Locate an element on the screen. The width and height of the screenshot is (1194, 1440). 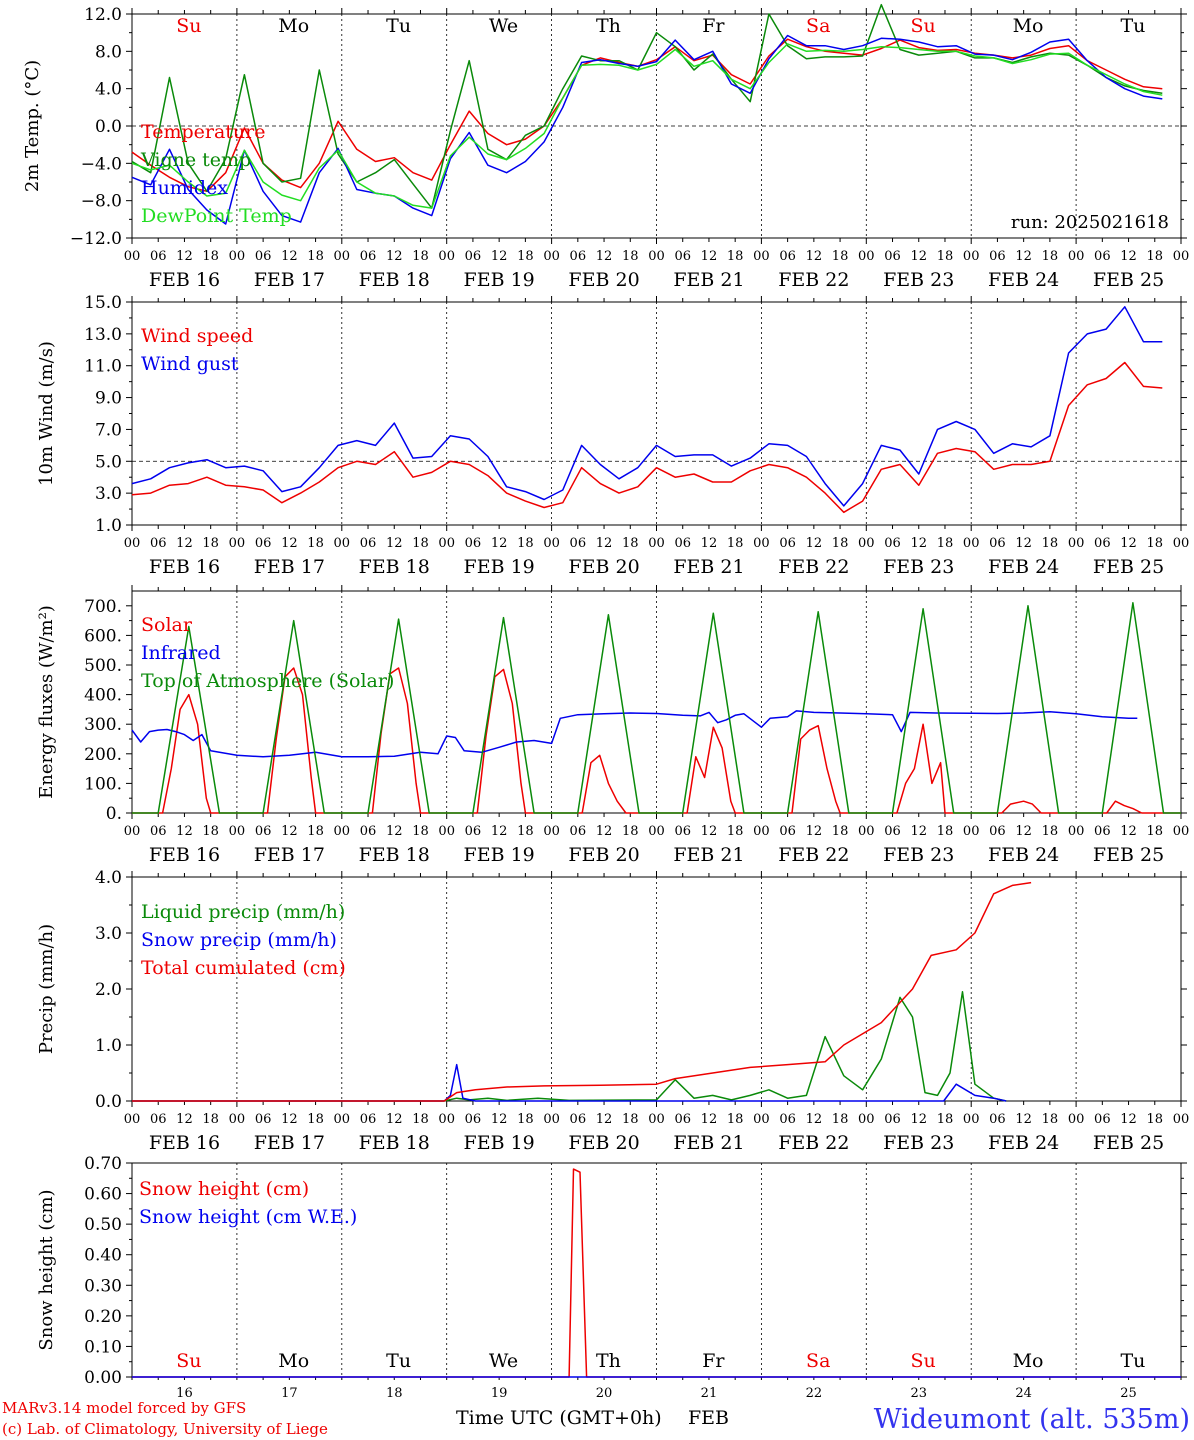
y-tick-label: 5.0 is located at coordinates (108, 462).